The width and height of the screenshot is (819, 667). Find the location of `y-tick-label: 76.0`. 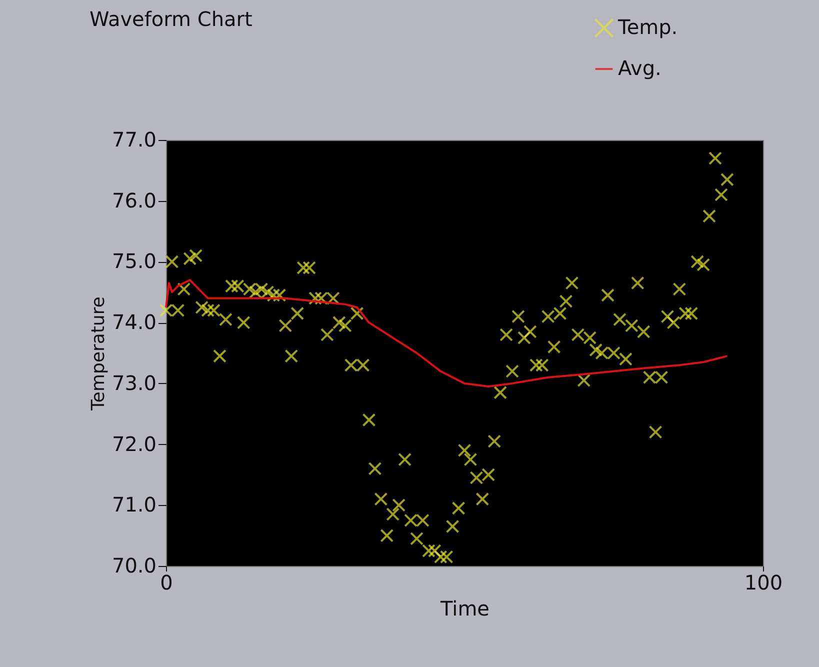

y-tick-label: 76.0 is located at coordinates (134, 200).